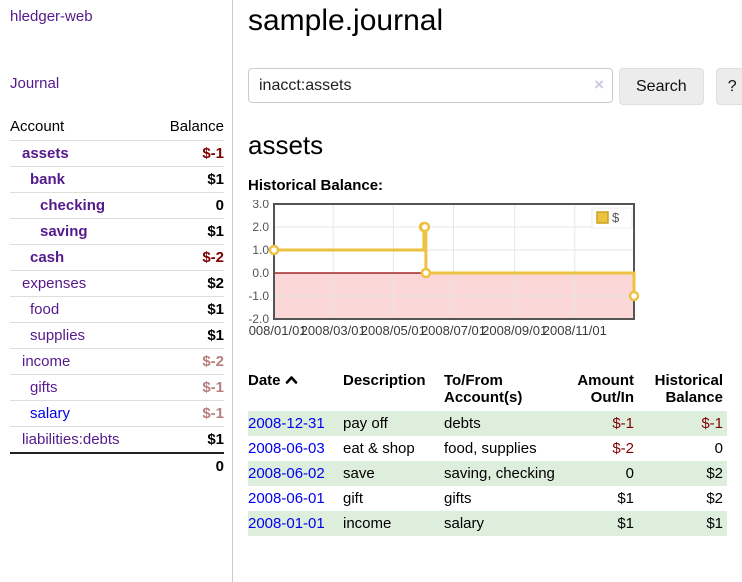 Image resolution: width=742 pixels, height=582 pixels. I want to click on sort-by-date-header: Date, so click(295, 390).